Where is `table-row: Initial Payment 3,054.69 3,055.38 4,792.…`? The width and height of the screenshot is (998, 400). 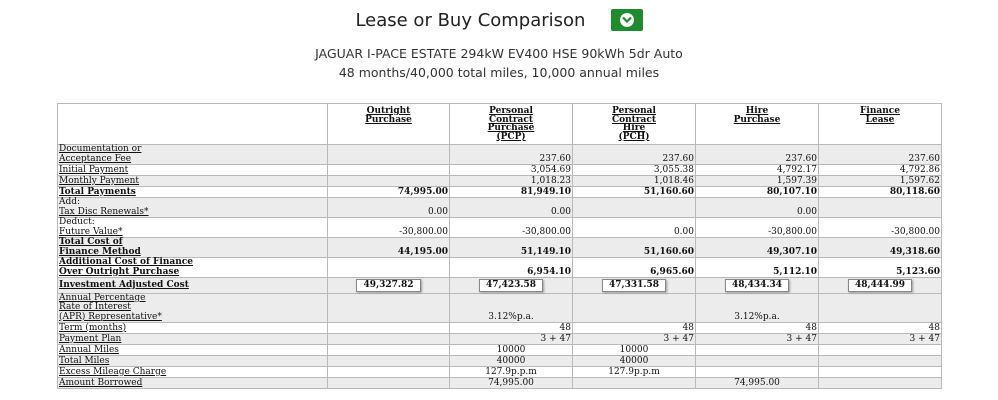
table-row: Initial Payment 3,054.69 3,055.38 4,792.… is located at coordinates (499, 170).